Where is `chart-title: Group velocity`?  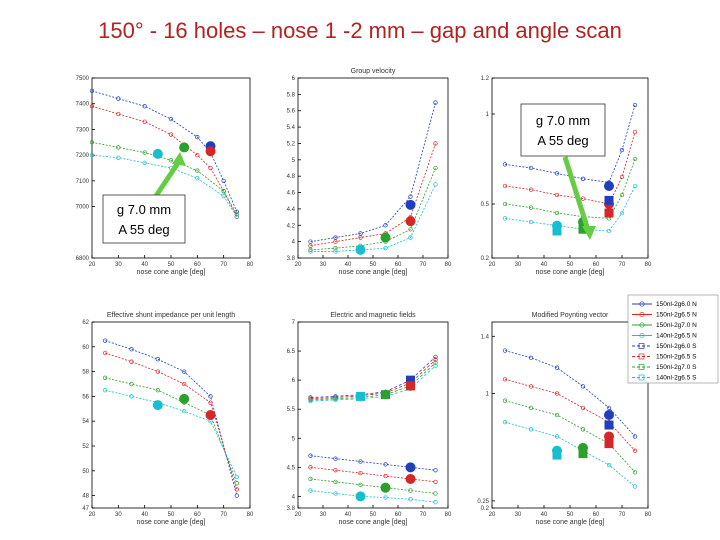
chart-title: Group velocity is located at coordinates (373, 71).